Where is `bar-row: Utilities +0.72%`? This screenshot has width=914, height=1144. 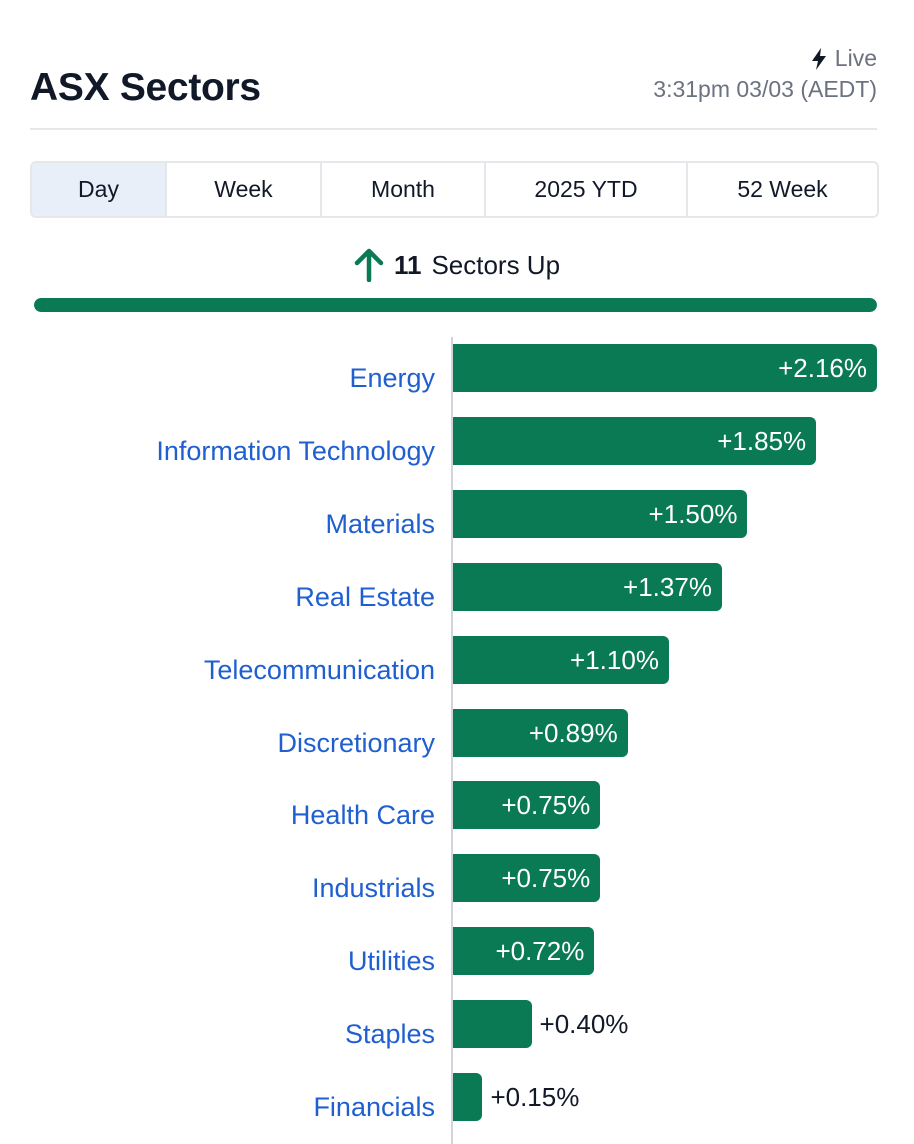 bar-row: Utilities +0.72% is located at coordinates (457, 952).